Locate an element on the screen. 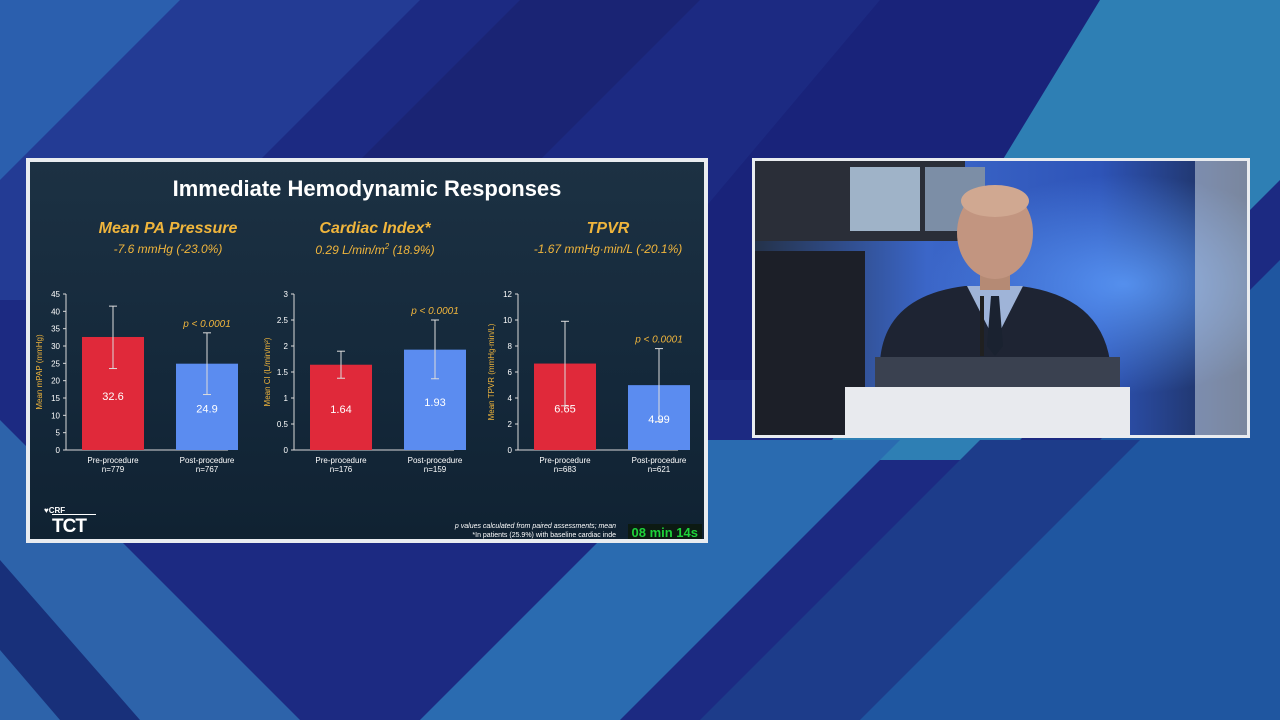 The height and width of the screenshot is (720, 1280). y-tick-label: 15 is located at coordinates (55, 398).